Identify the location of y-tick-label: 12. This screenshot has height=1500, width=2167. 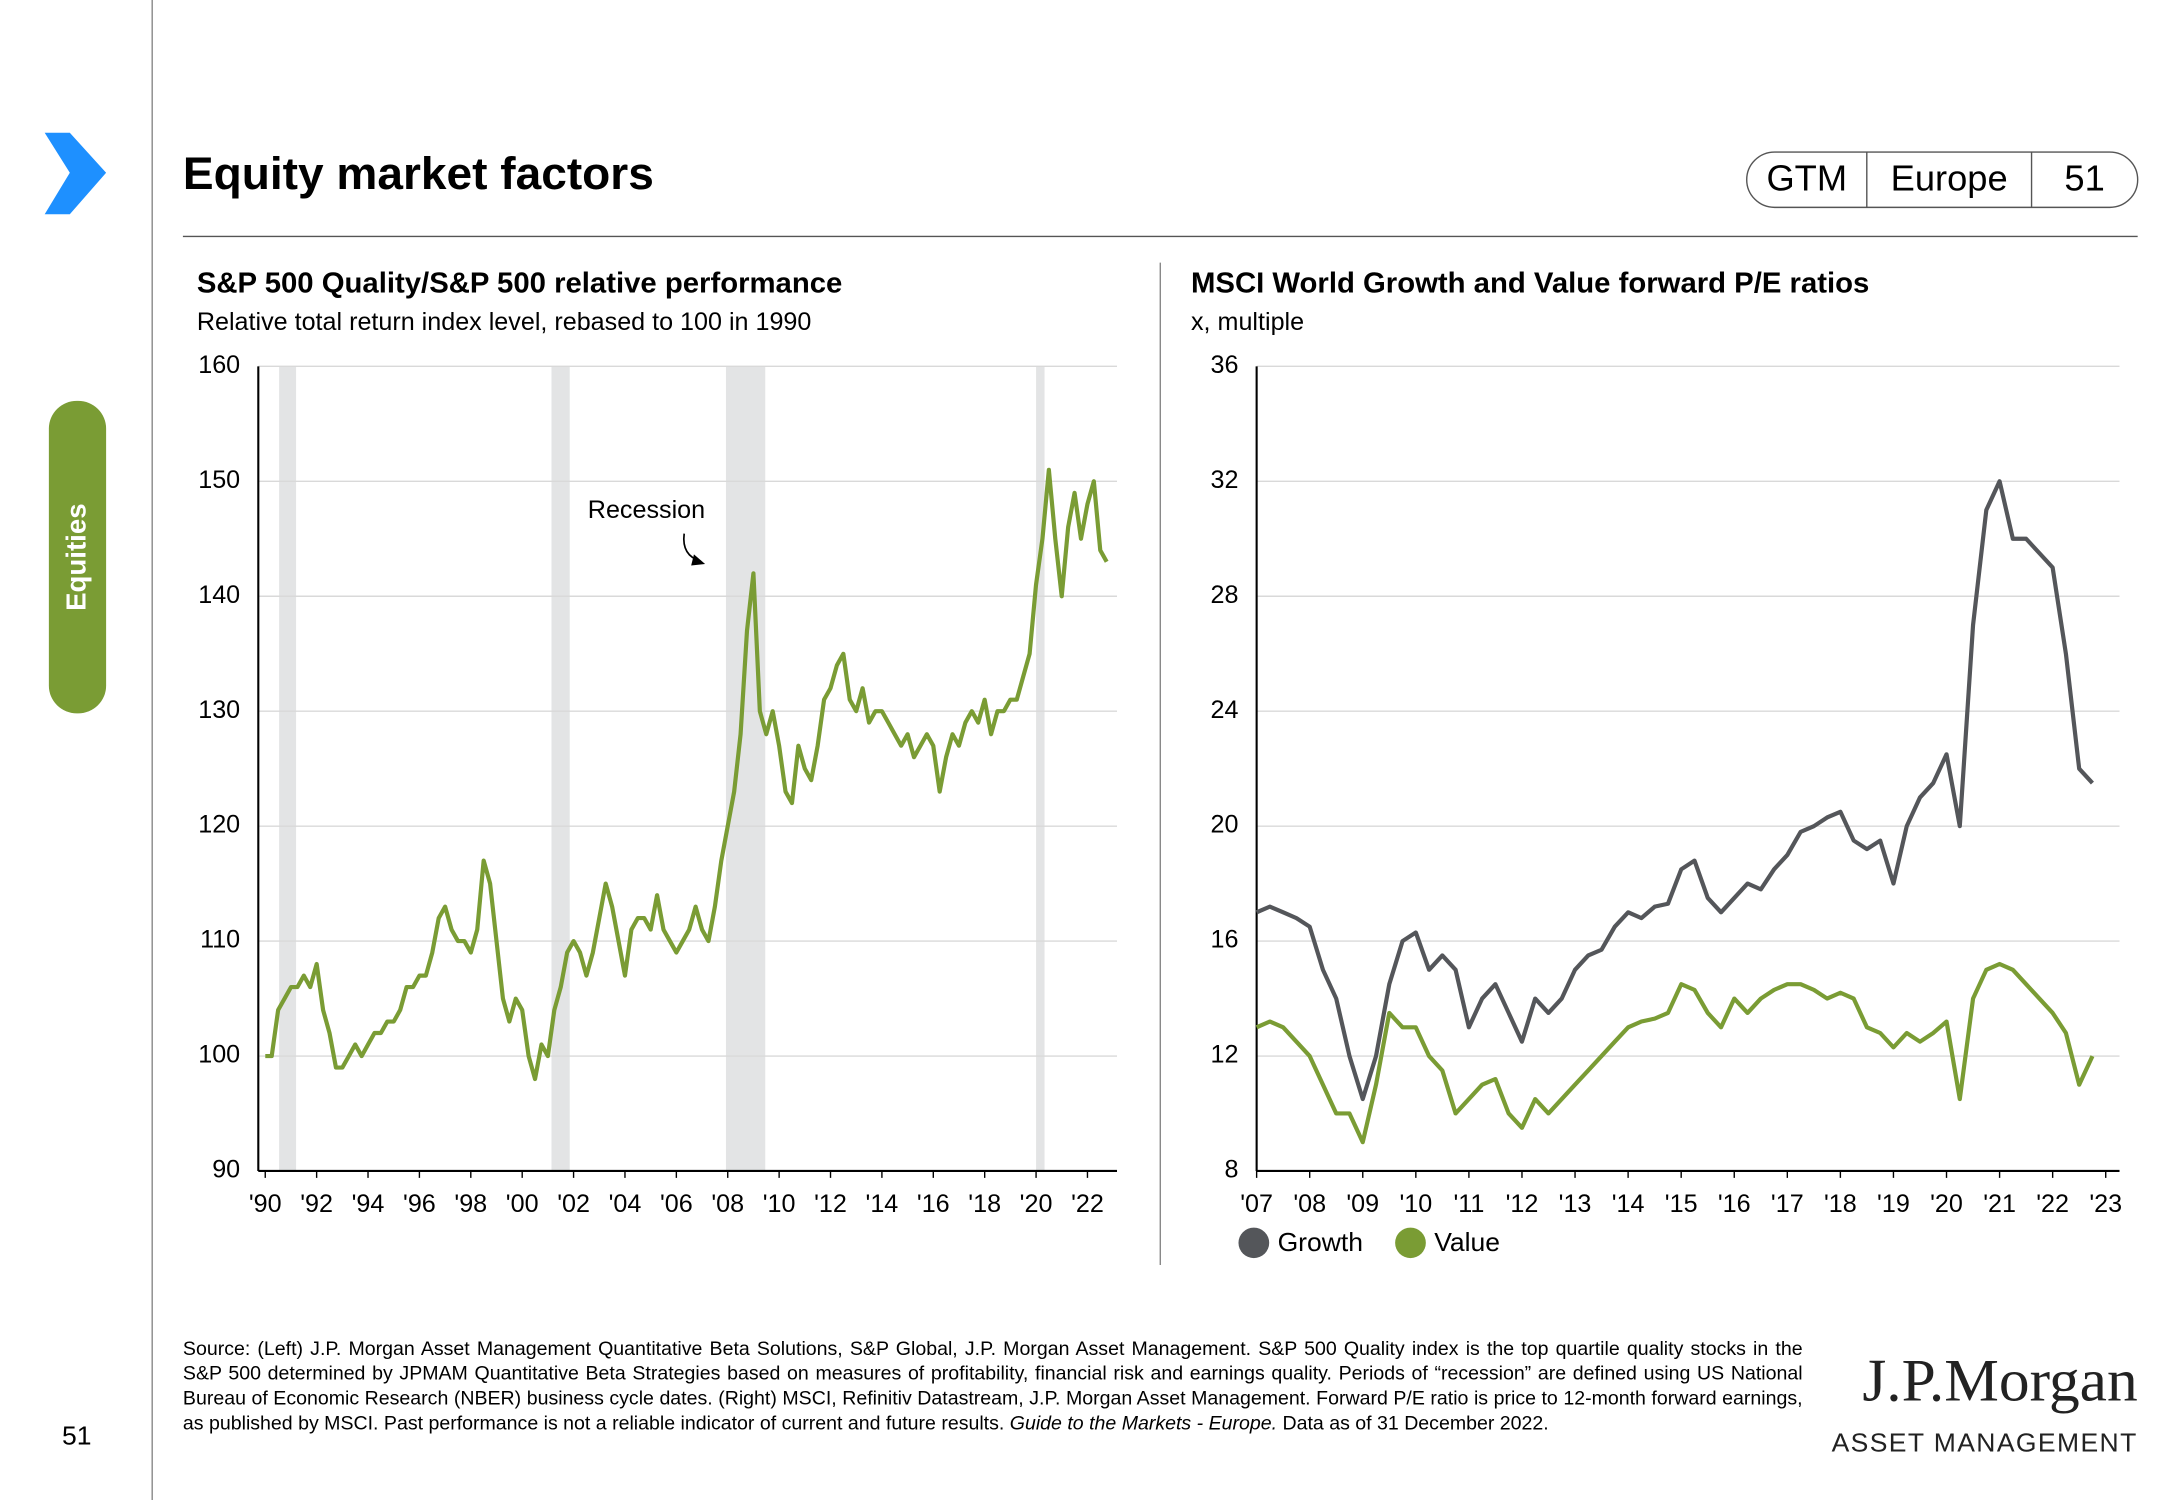
(1225, 1055).